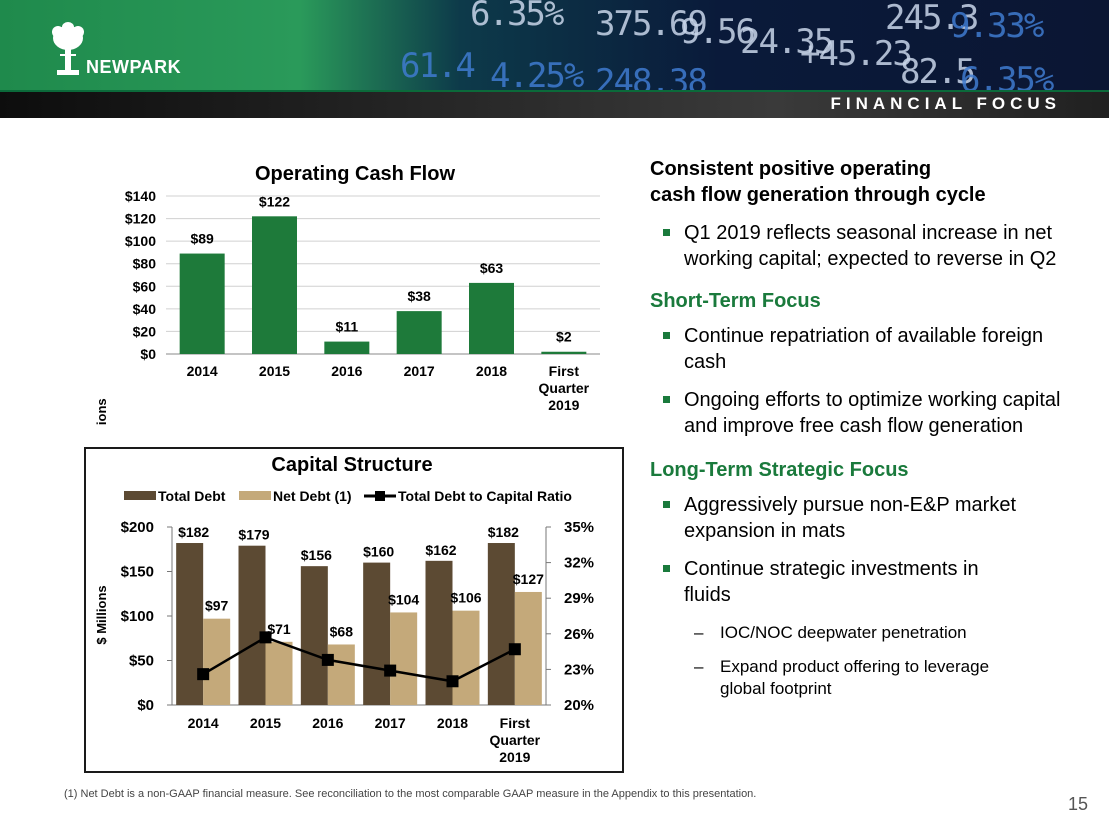 The image size is (1109, 832). Describe the element at coordinates (145, 309) in the screenshot. I see `y-tick-label: $40` at that location.